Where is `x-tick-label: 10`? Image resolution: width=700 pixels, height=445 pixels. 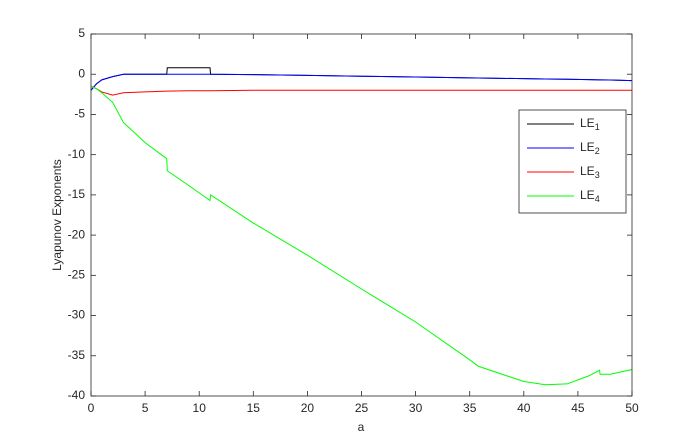
x-tick-label: 10 is located at coordinates (200, 408).